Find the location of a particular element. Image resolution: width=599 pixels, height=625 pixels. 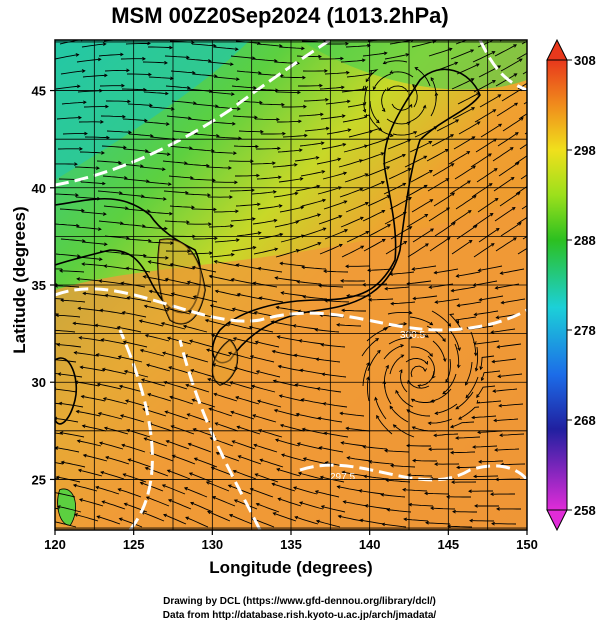

colorbar-ticks: 308 298 288 278 268 258 is located at coordinates (581, 285).